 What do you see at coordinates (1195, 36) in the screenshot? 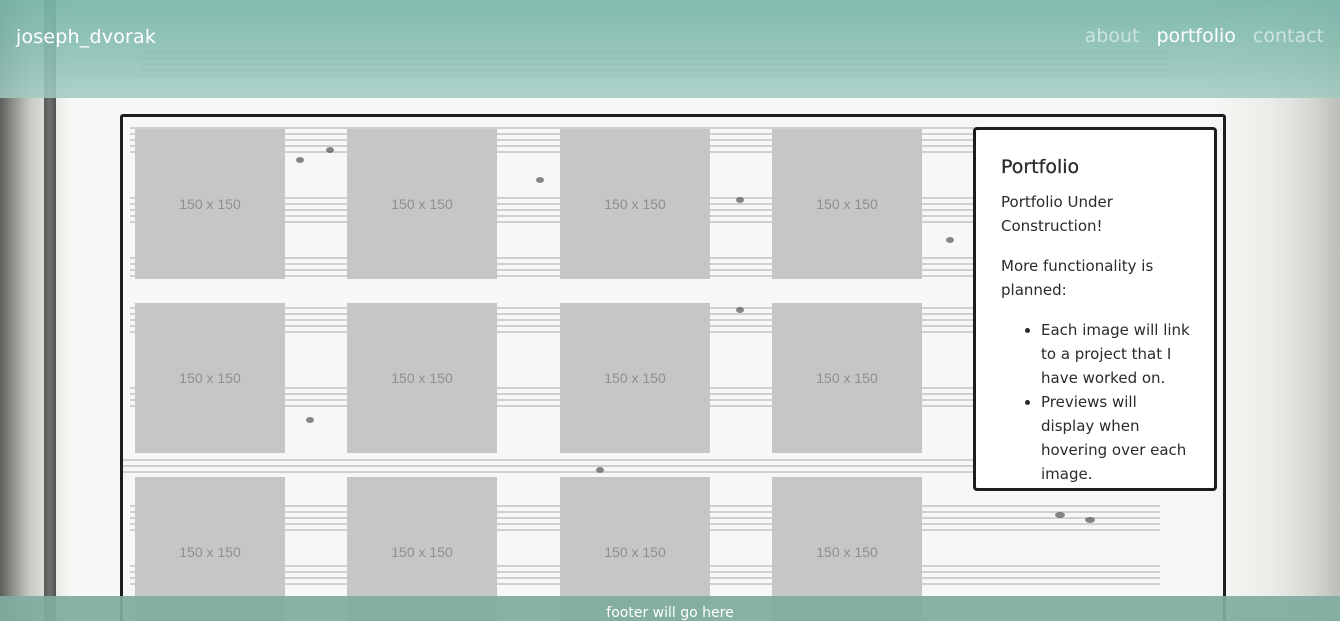
I see `nav-link-portfolio: portfolio` at bounding box center [1195, 36].